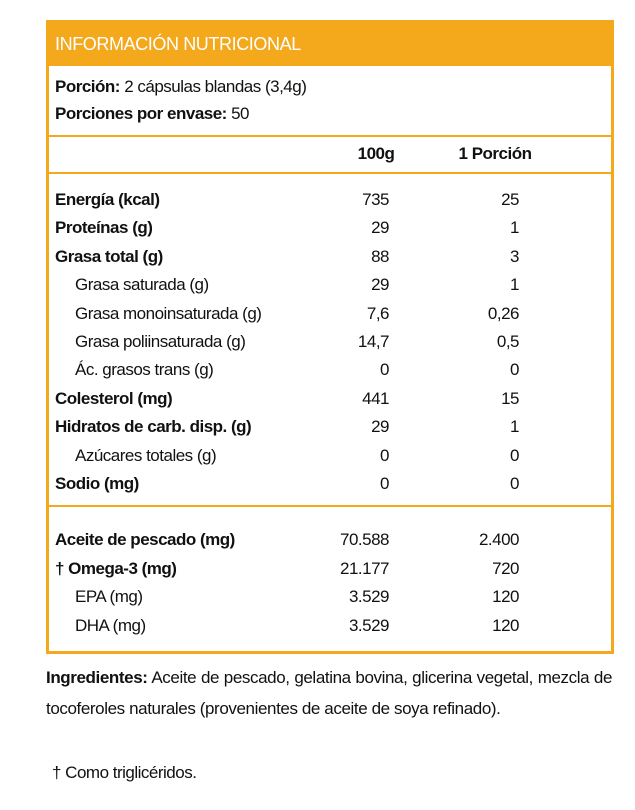 This screenshot has height=810, width=635. What do you see at coordinates (499, 539) in the screenshot?
I see `value-portion: 2.400` at bounding box center [499, 539].